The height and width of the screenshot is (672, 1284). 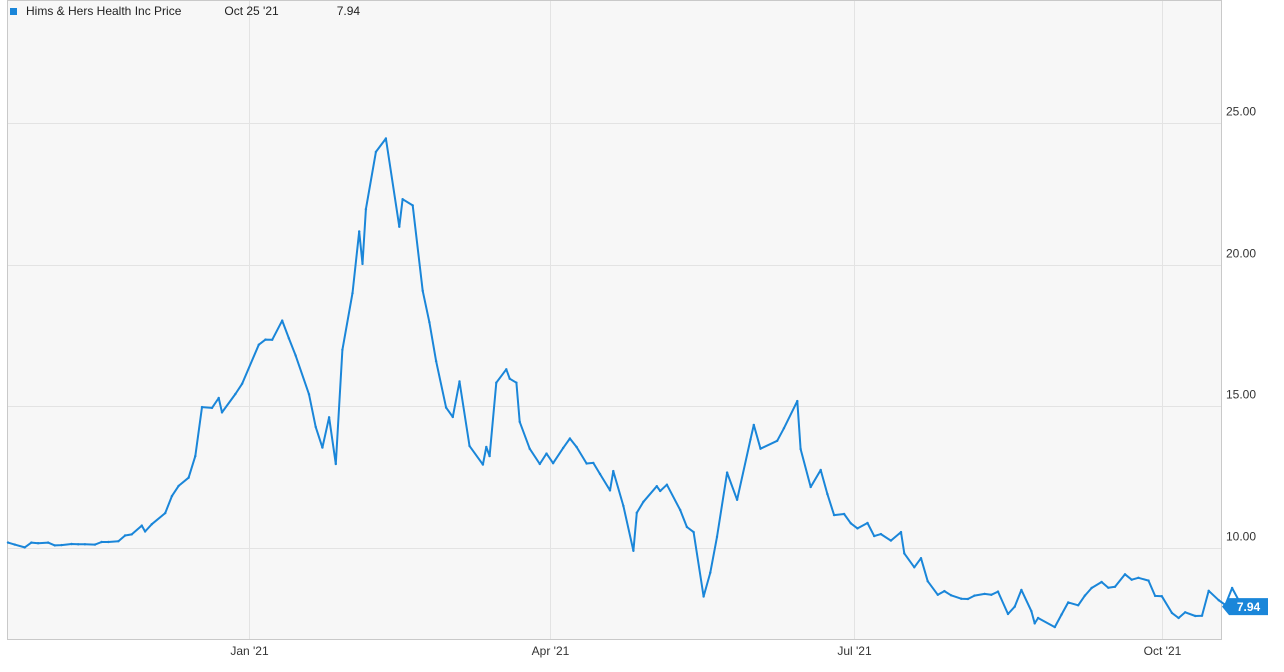 I want to click on last-value-marker: 7.94, so click(x=1245, y=607).